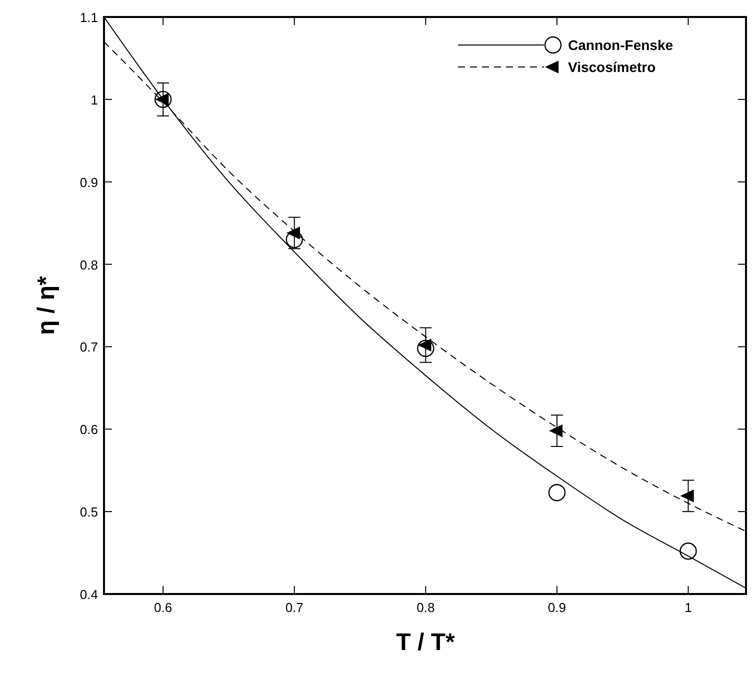 This screenshot has width=756, height=680. Describe the element at coordinates (612, 67) in the screenshot. I see `legend-label: Viscosímetro` at that location.